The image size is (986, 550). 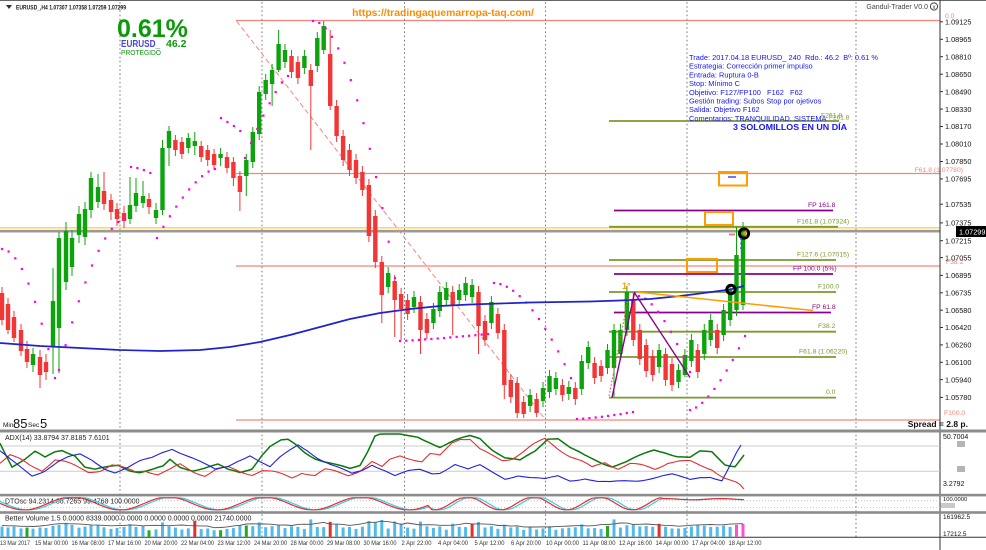 What do you see at coordinates (815, 269) in the screenshot?
I see `svg-text: FP 100.0 (5%)` at bounding box center [815, 269].